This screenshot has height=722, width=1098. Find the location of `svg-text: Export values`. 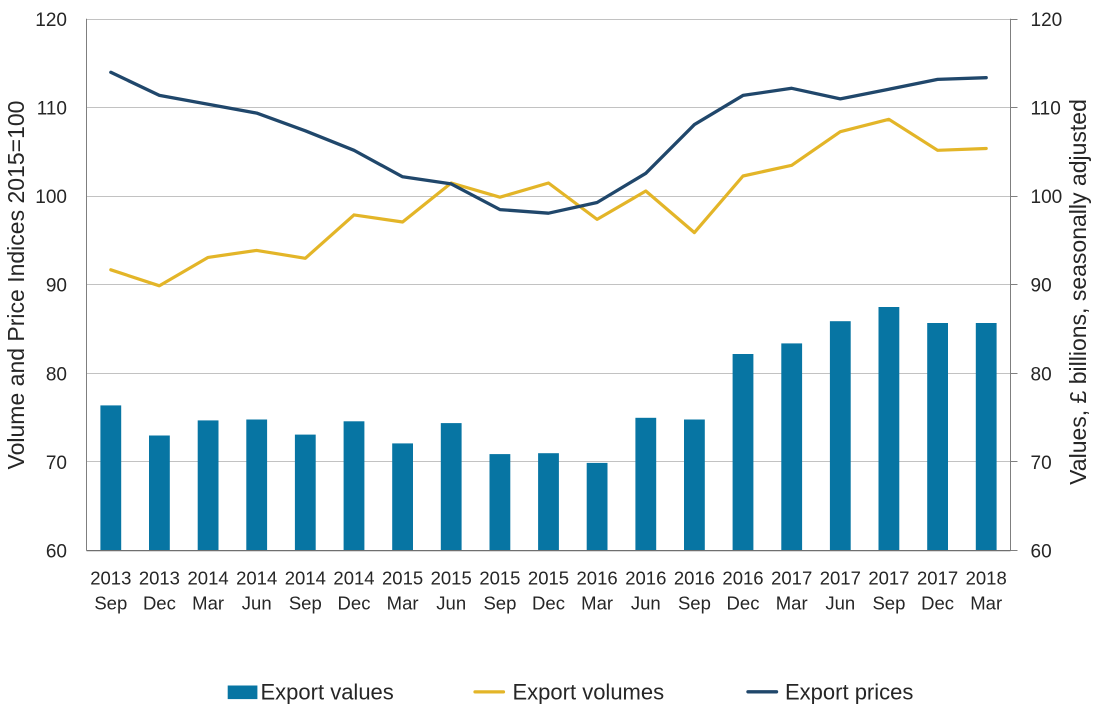

svg-text: Export values is located at coordinates (327, 692).